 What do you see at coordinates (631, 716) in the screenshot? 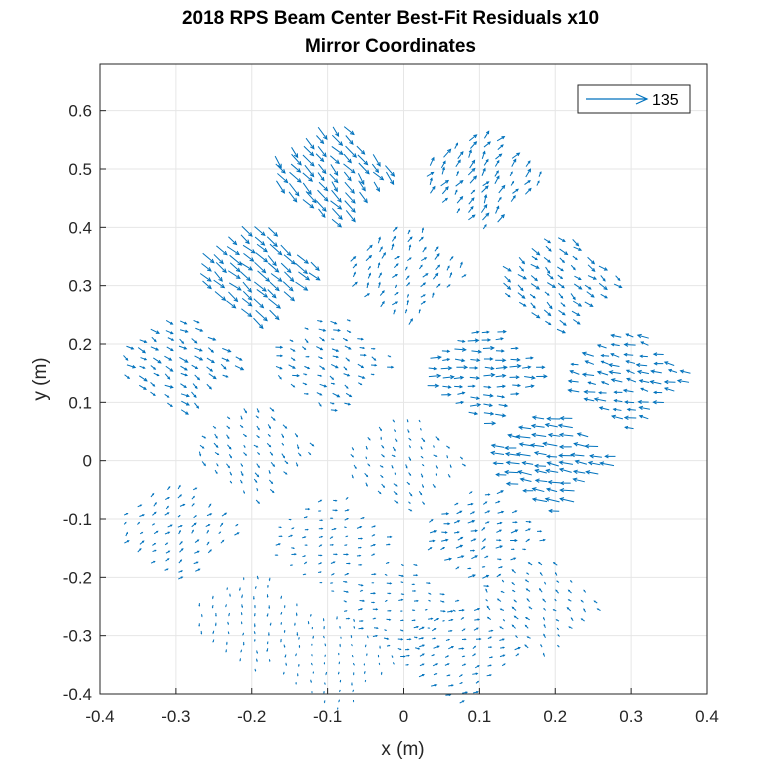
I see `x-tick-label: 0.3` at bounding box center [631, 716].